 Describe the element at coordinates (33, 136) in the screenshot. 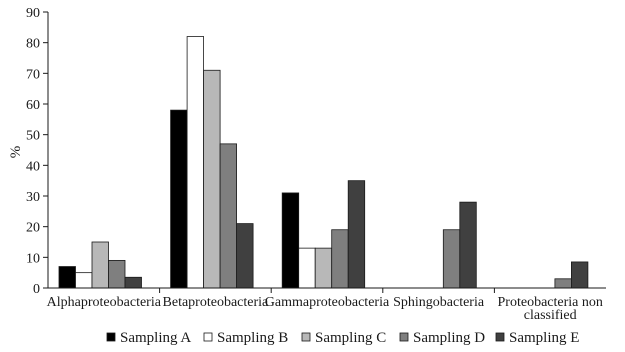

I see `y-tick-label: 50` at that location.